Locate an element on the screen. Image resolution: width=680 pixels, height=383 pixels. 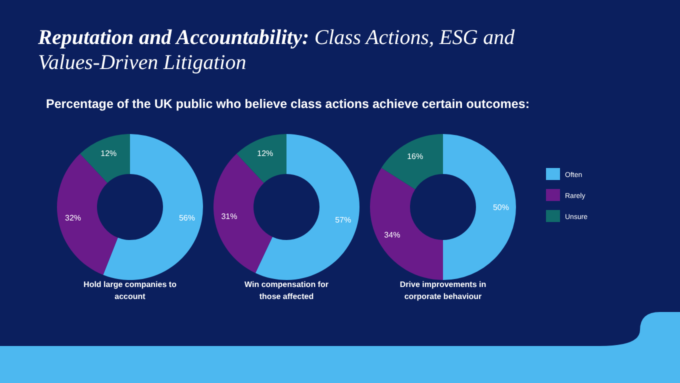
data-label: 31% is located at coordinates (229, 216).